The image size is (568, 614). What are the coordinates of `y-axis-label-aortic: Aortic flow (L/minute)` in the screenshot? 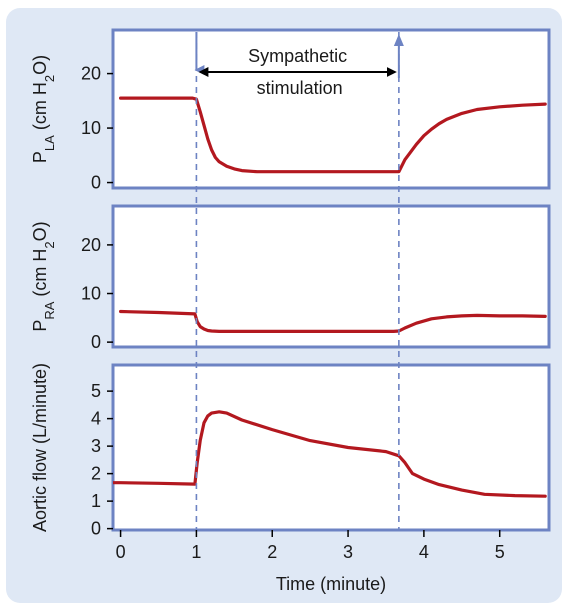 It's located at (40, 447).